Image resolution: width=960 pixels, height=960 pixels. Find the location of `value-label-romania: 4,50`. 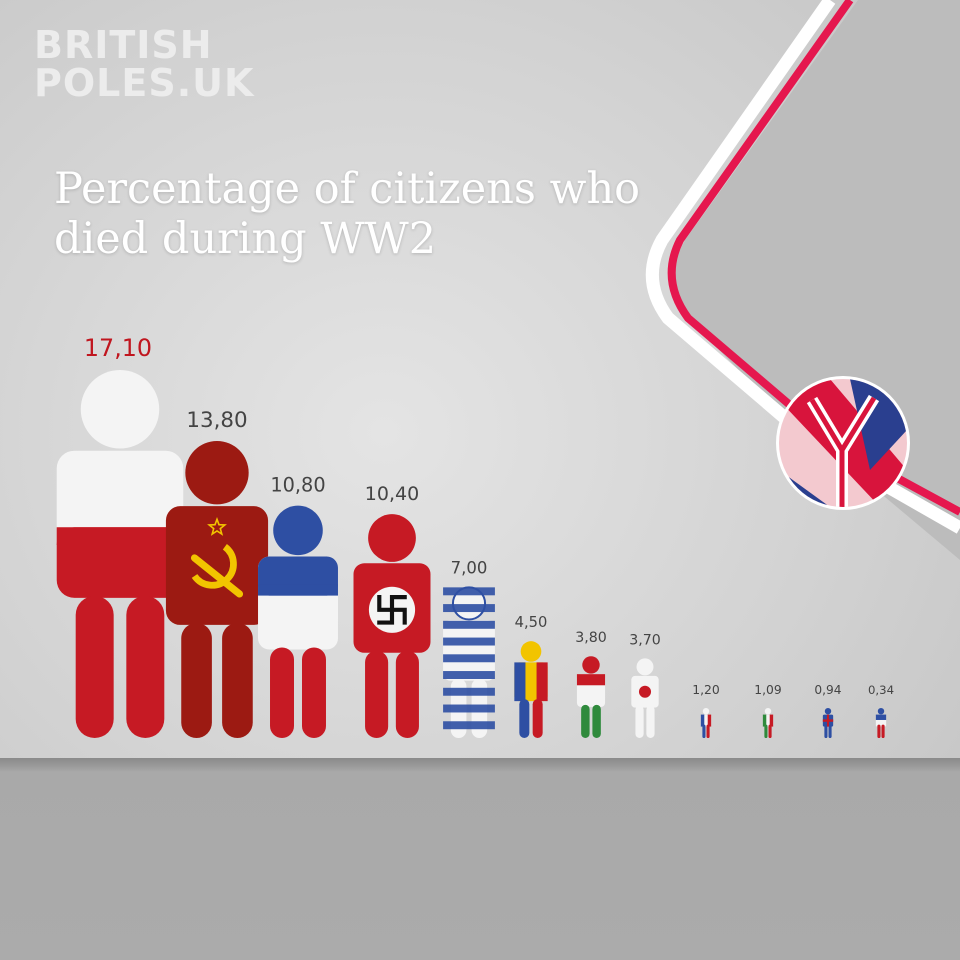

value-label-romania: 4,50 is located at coordinates (531, 622).